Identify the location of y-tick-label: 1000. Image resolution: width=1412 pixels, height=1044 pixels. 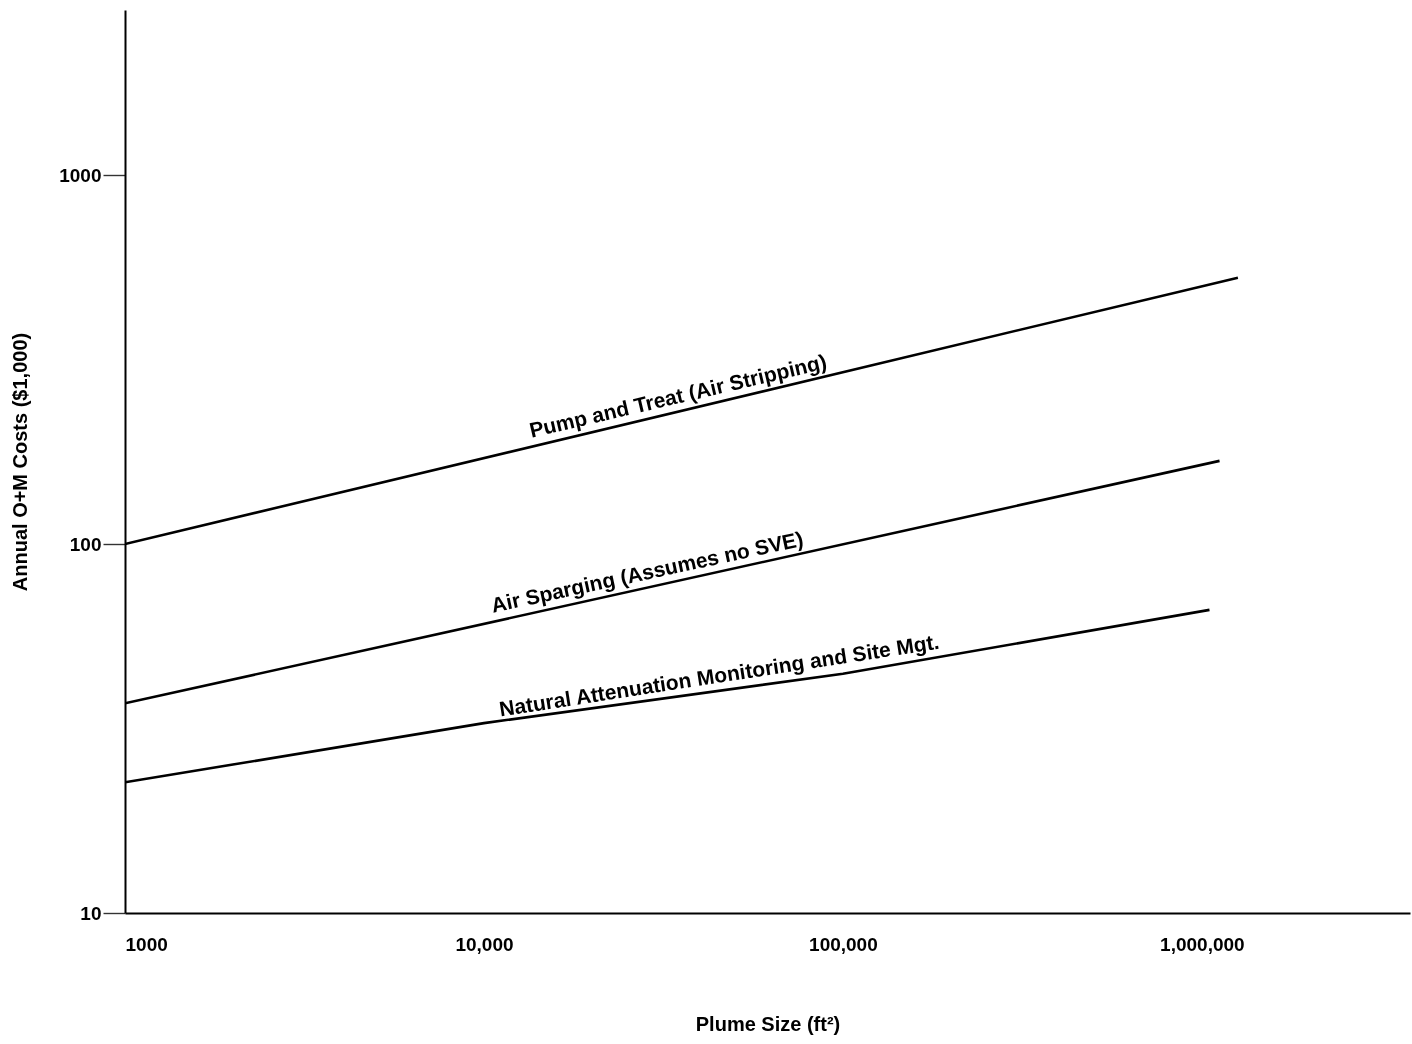
(80, 175).